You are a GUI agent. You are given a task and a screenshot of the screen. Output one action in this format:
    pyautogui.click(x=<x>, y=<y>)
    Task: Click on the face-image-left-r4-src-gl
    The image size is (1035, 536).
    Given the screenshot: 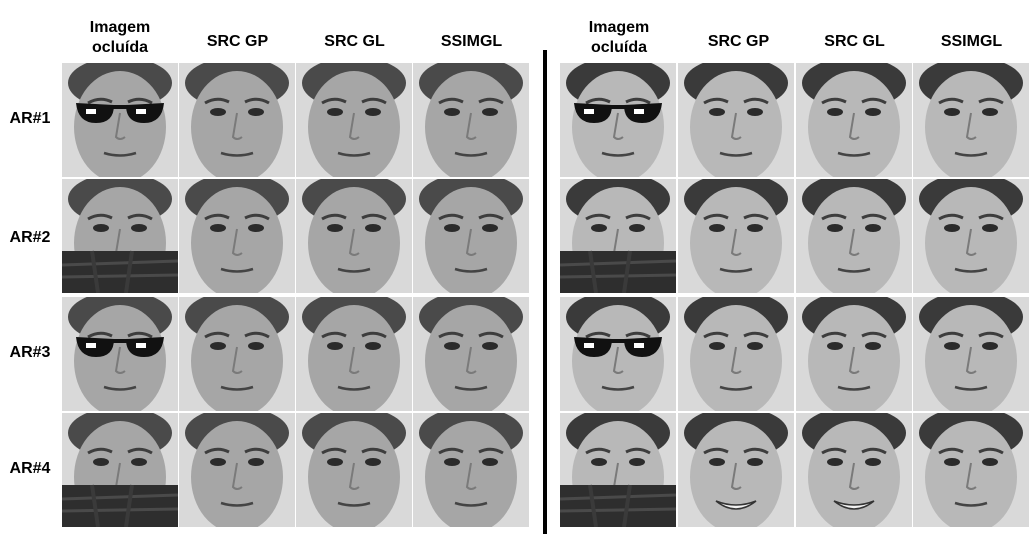 What is the action you would take?
    pyautogui.click(x=354, y=470)
    